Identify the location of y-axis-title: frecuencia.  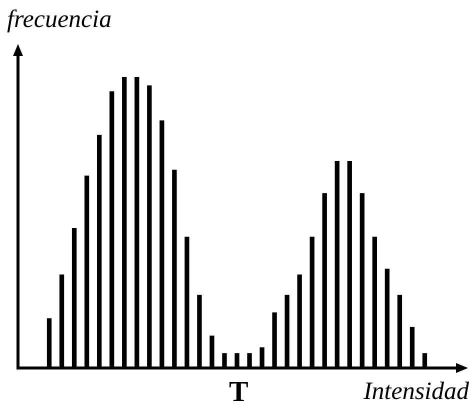
(59, 20).